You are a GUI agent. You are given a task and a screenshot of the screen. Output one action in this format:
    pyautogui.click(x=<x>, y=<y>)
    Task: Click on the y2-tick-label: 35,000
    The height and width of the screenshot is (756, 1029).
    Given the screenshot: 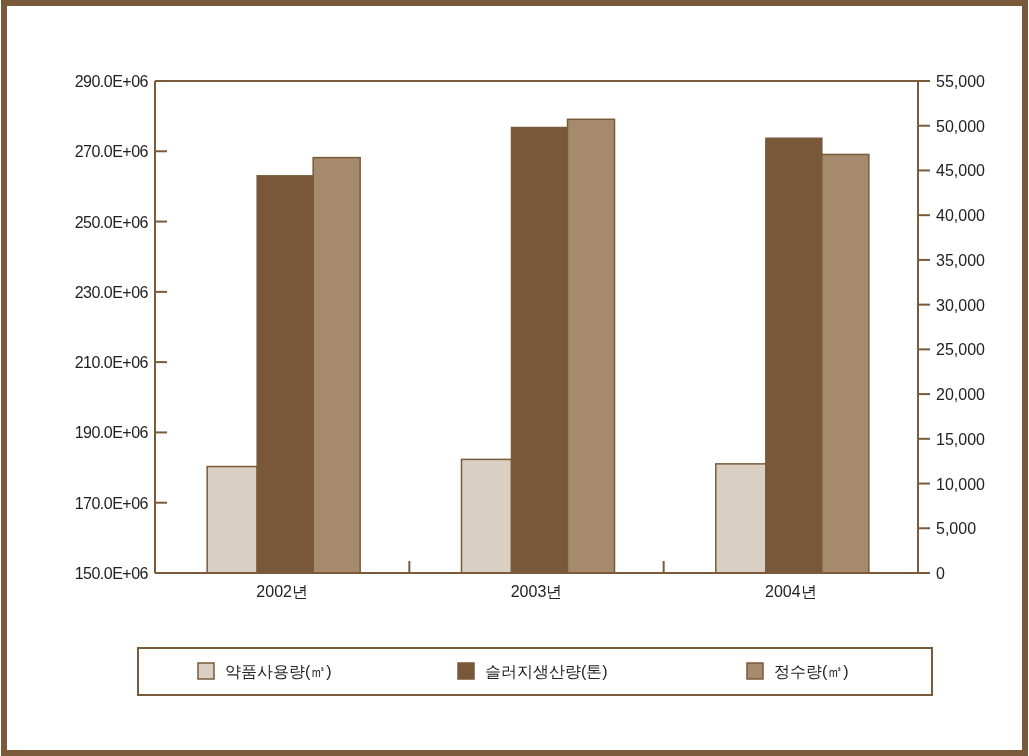 What is the action you would take?
    pyautogui.click(x=961, y=260)
    